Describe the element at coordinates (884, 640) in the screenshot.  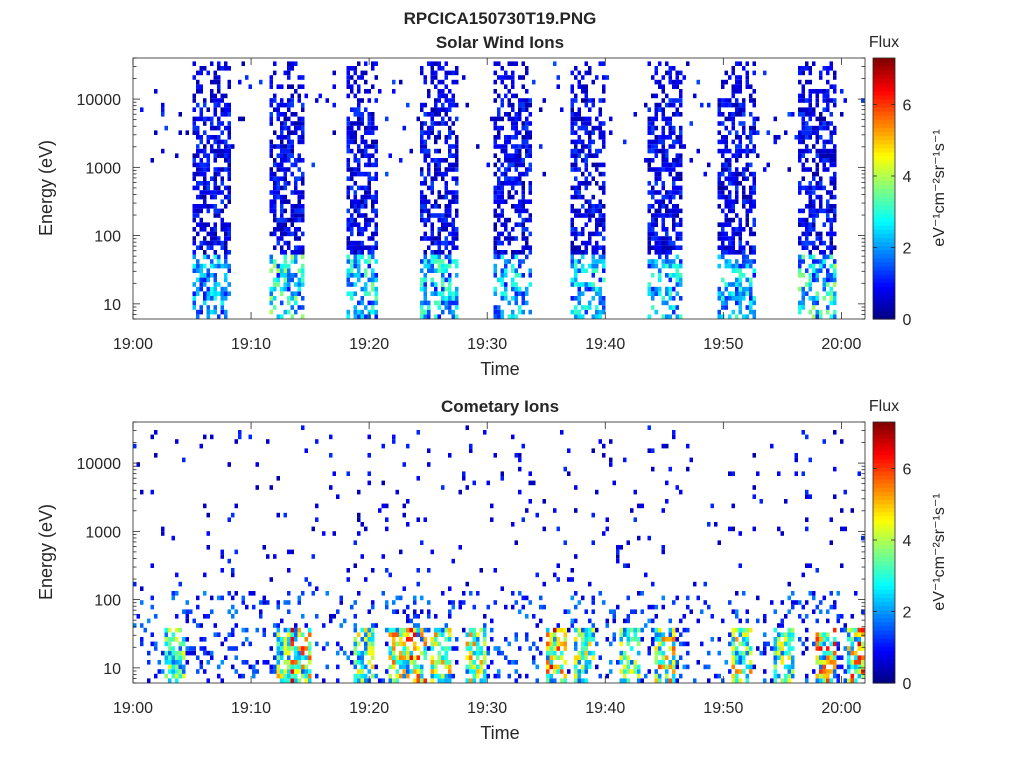
I see `colorbar-segment` at that location.